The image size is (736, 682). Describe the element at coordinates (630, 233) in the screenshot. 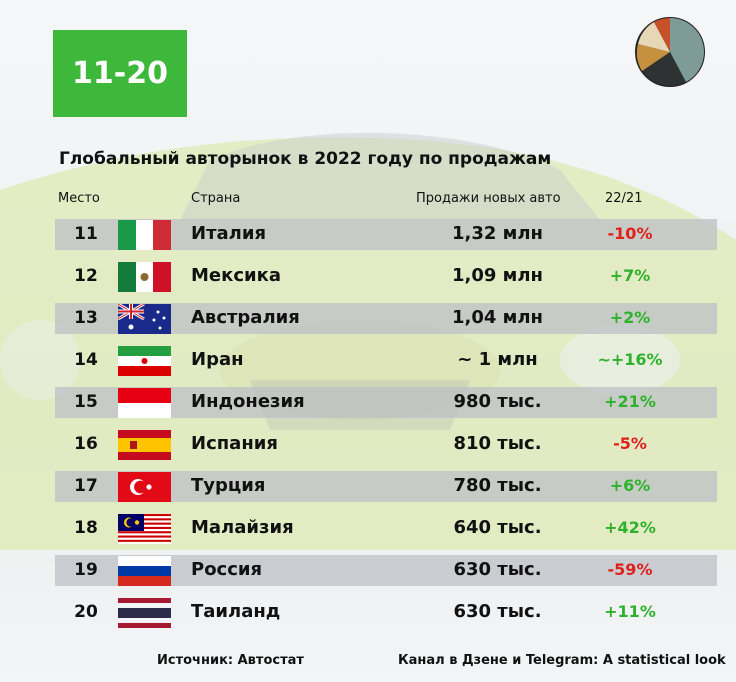

I see `row-change: -10%` at that location.